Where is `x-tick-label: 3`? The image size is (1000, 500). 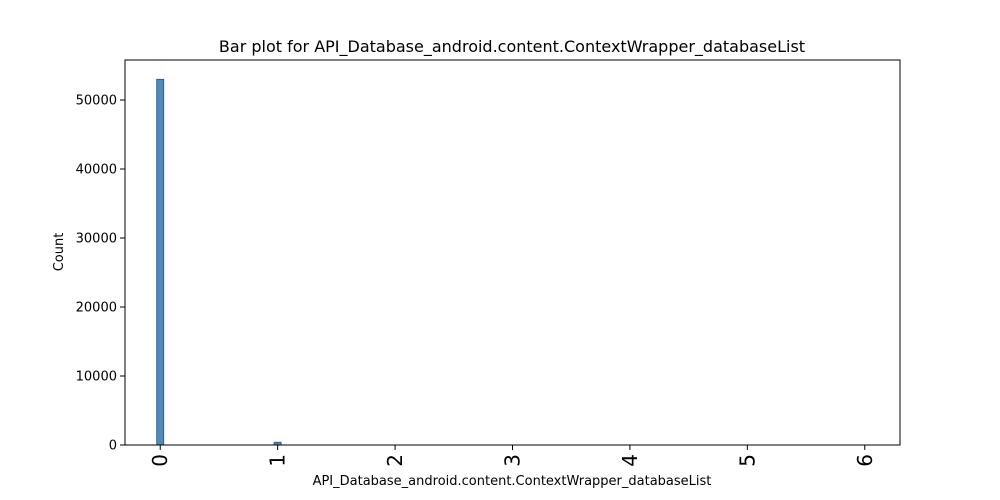
x-tick-label: 3 is located at coordinates (513, 460).